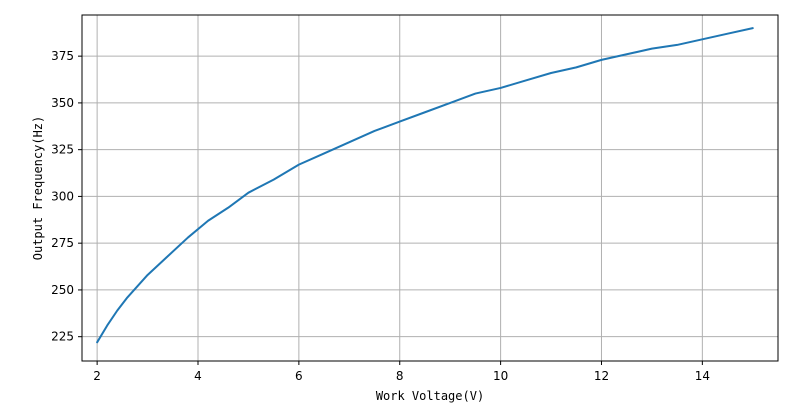 The width and height of the screenshot is (800, 409). I want to click on y-tick-label: 350, so click(62, 103).